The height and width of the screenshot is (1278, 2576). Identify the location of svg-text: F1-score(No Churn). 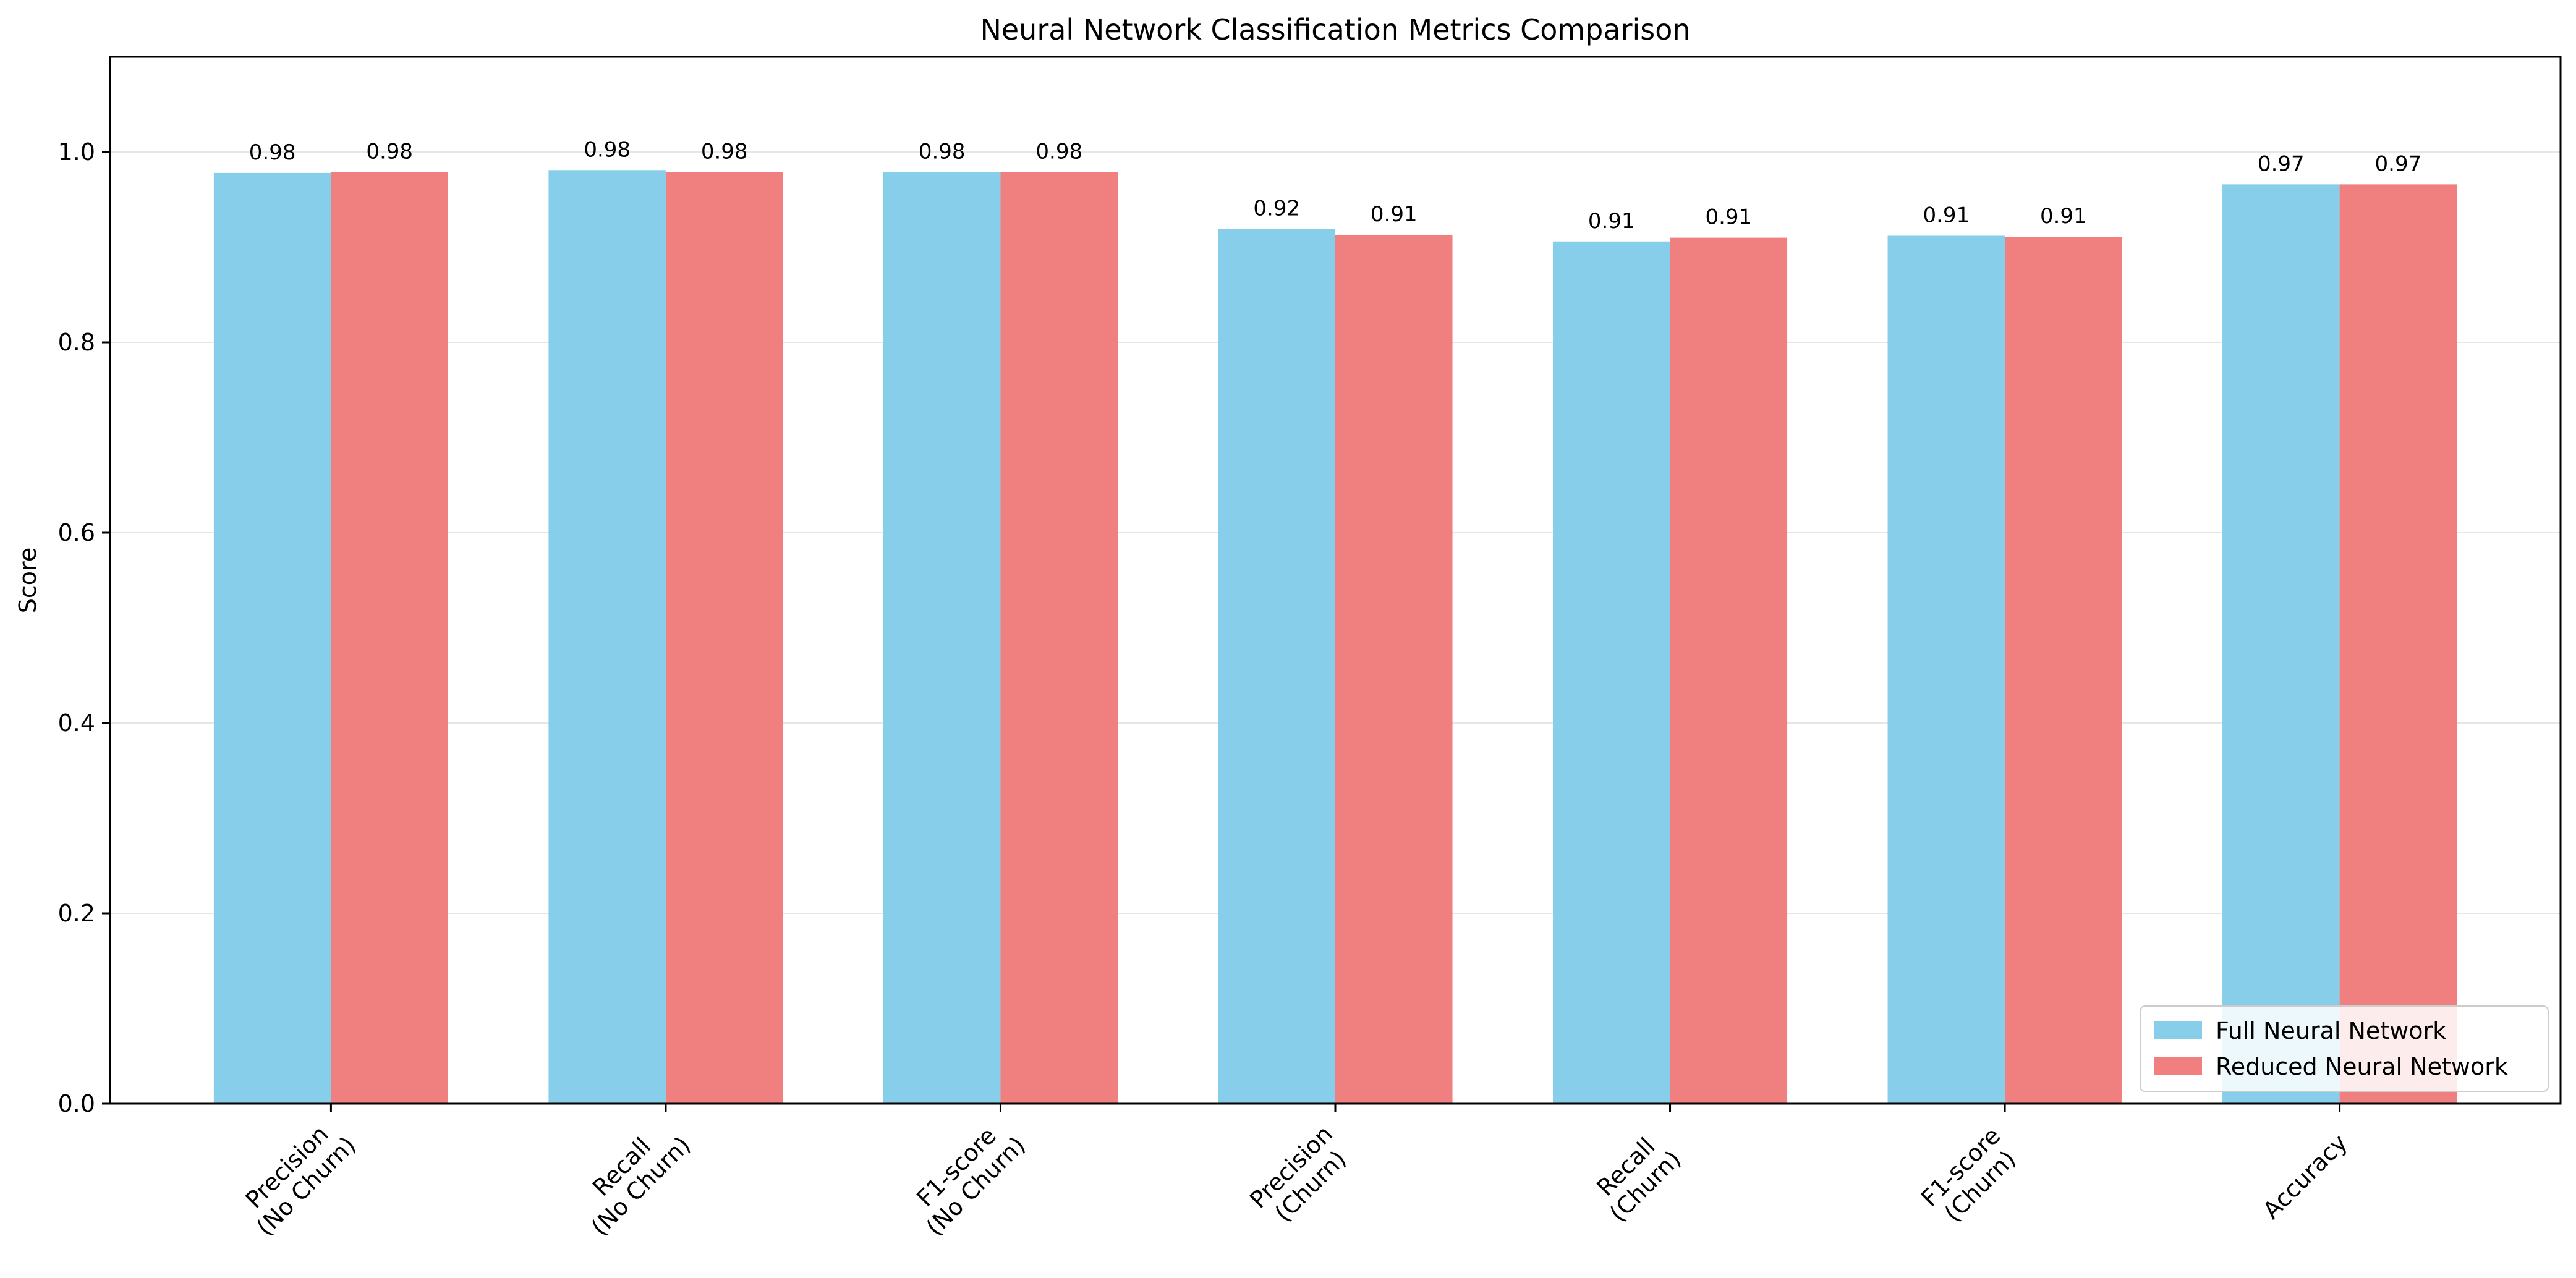
(966, 1176).